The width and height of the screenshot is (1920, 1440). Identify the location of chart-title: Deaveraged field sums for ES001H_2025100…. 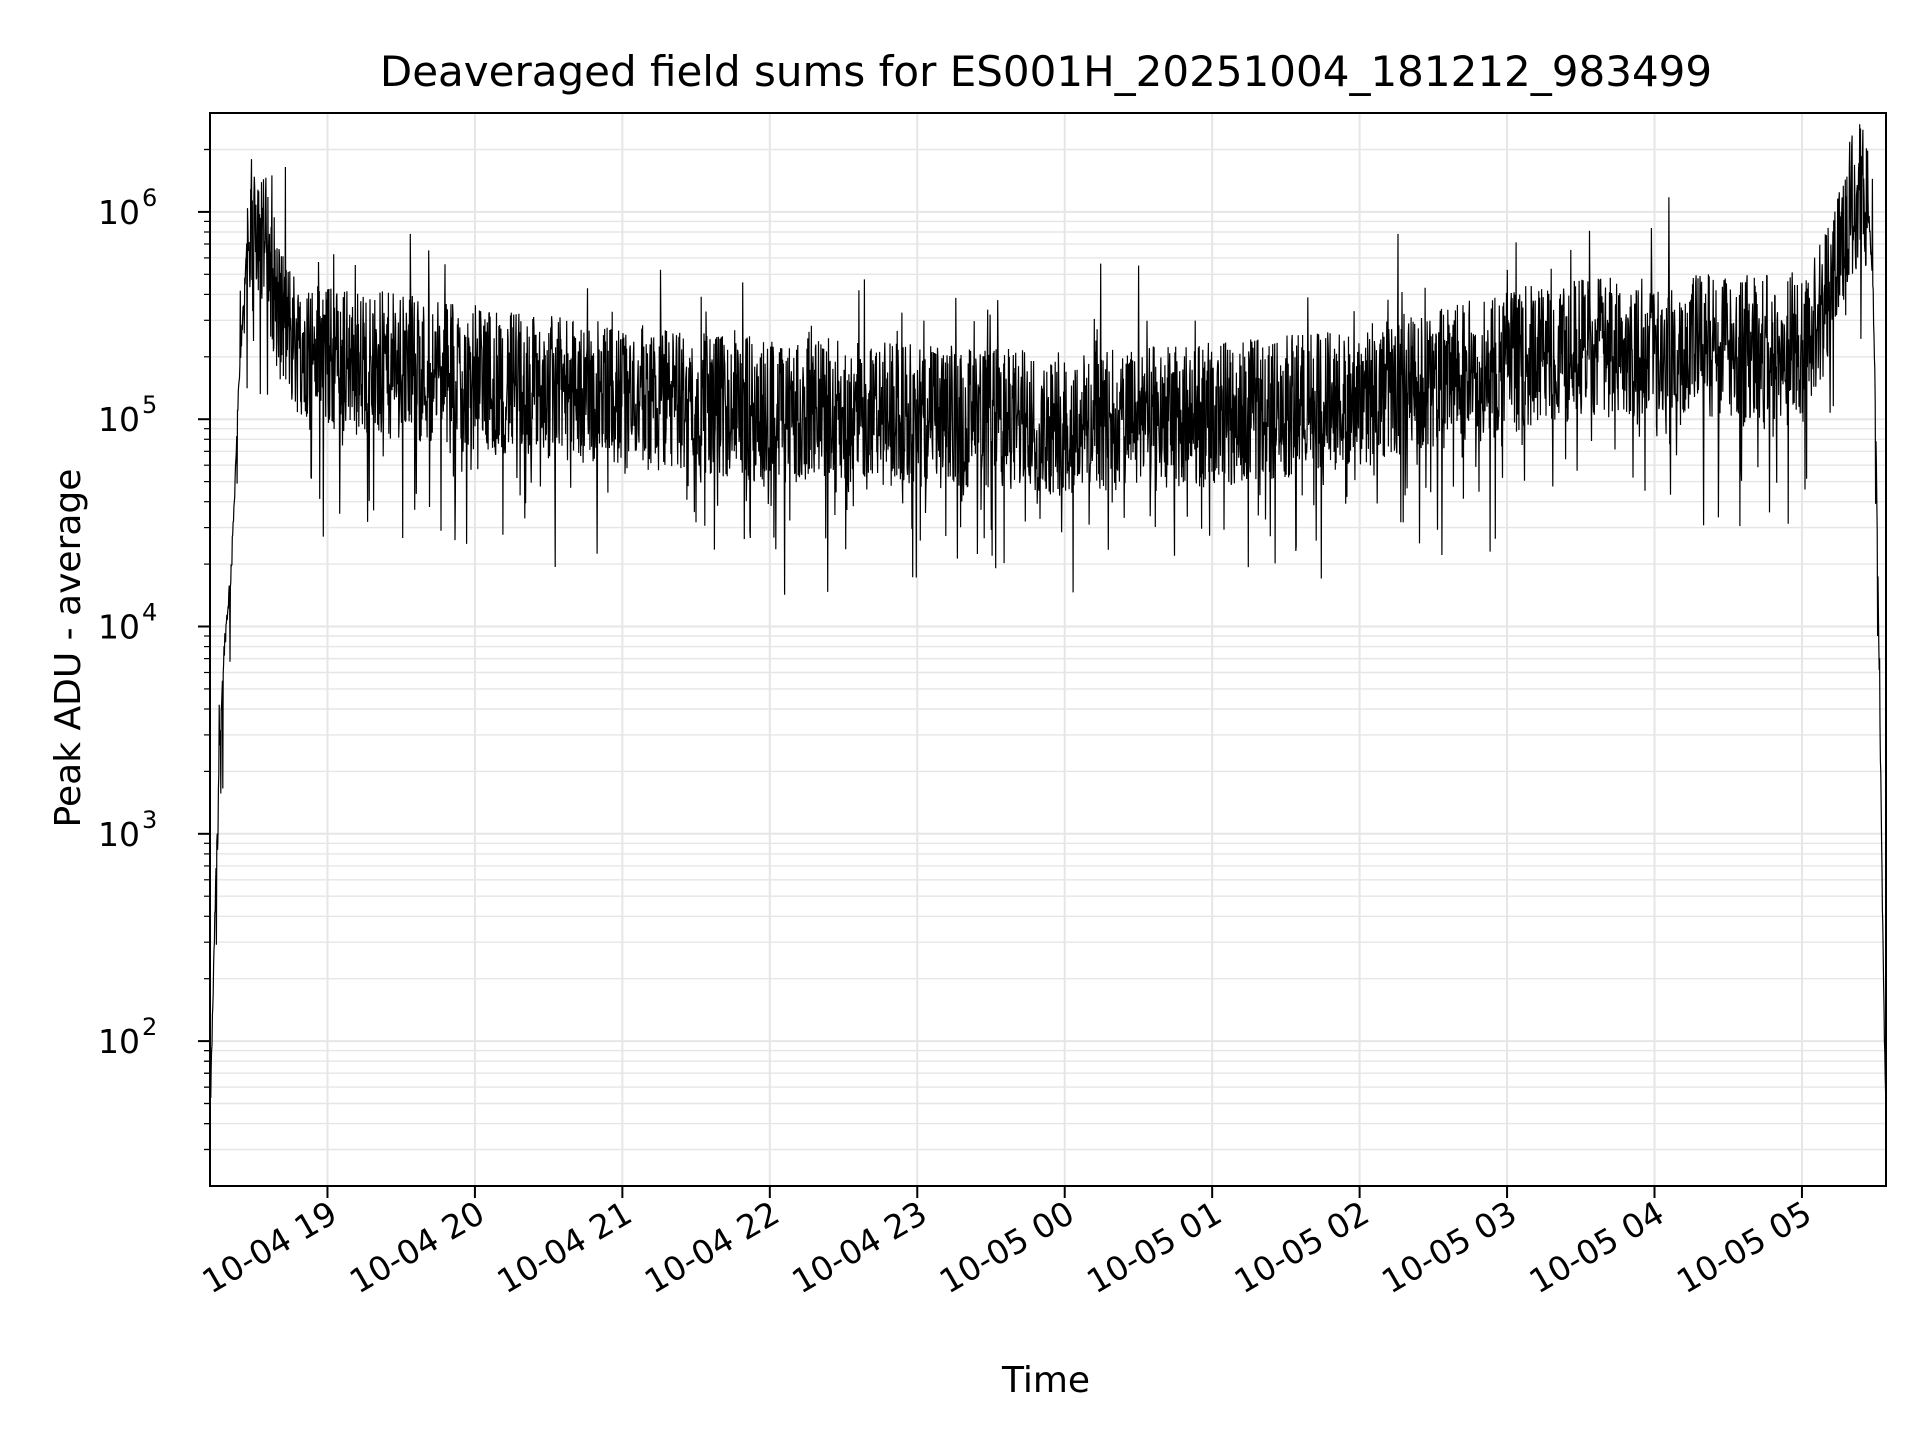
(1046, 71).